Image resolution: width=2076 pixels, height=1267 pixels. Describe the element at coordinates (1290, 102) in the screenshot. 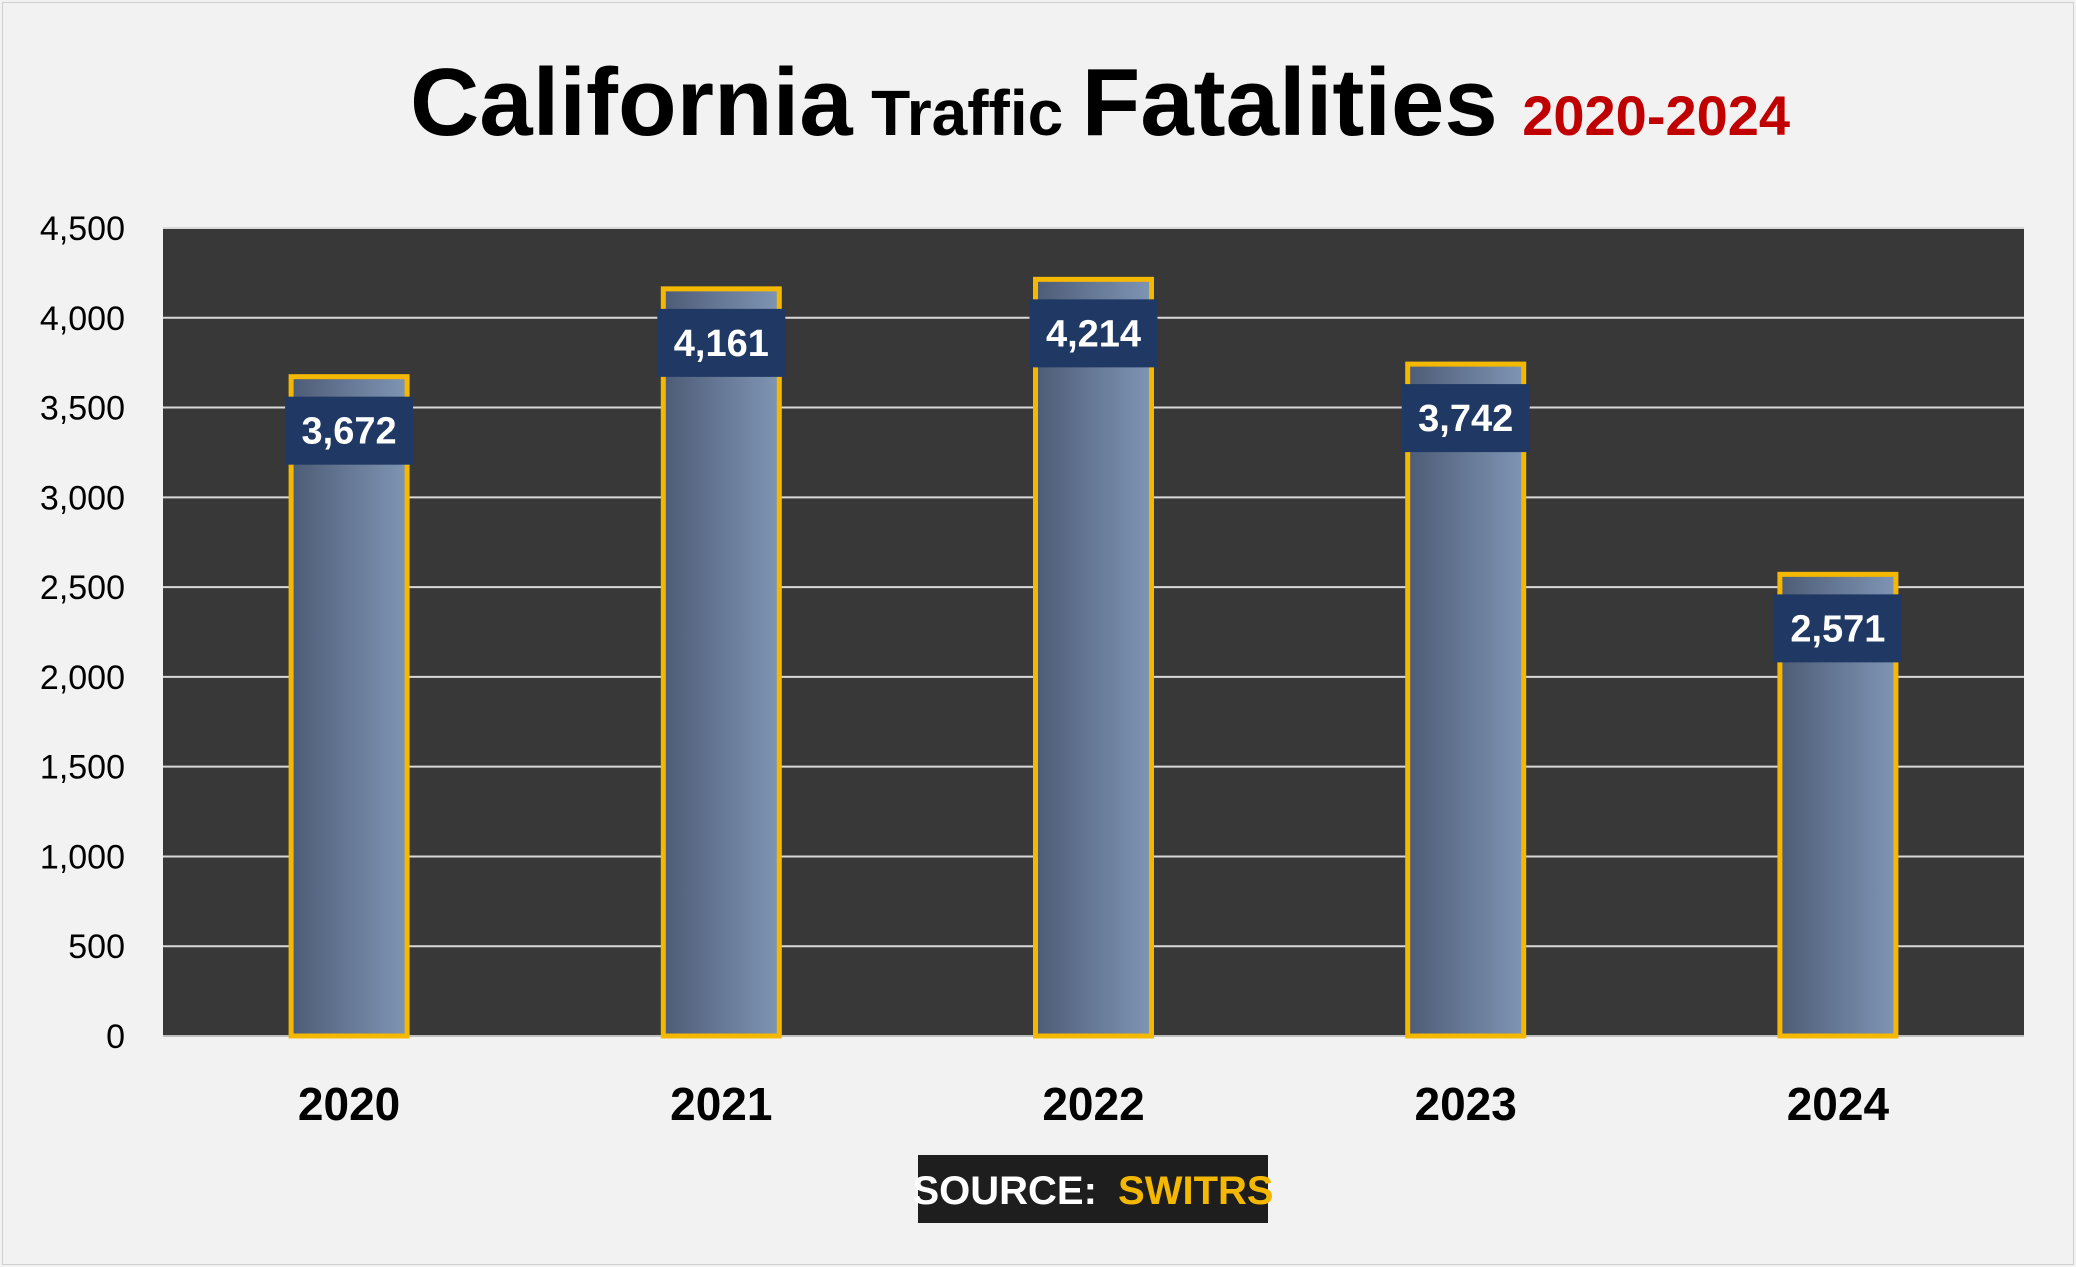

I see `title-fatalities: Fatalities` at that location.